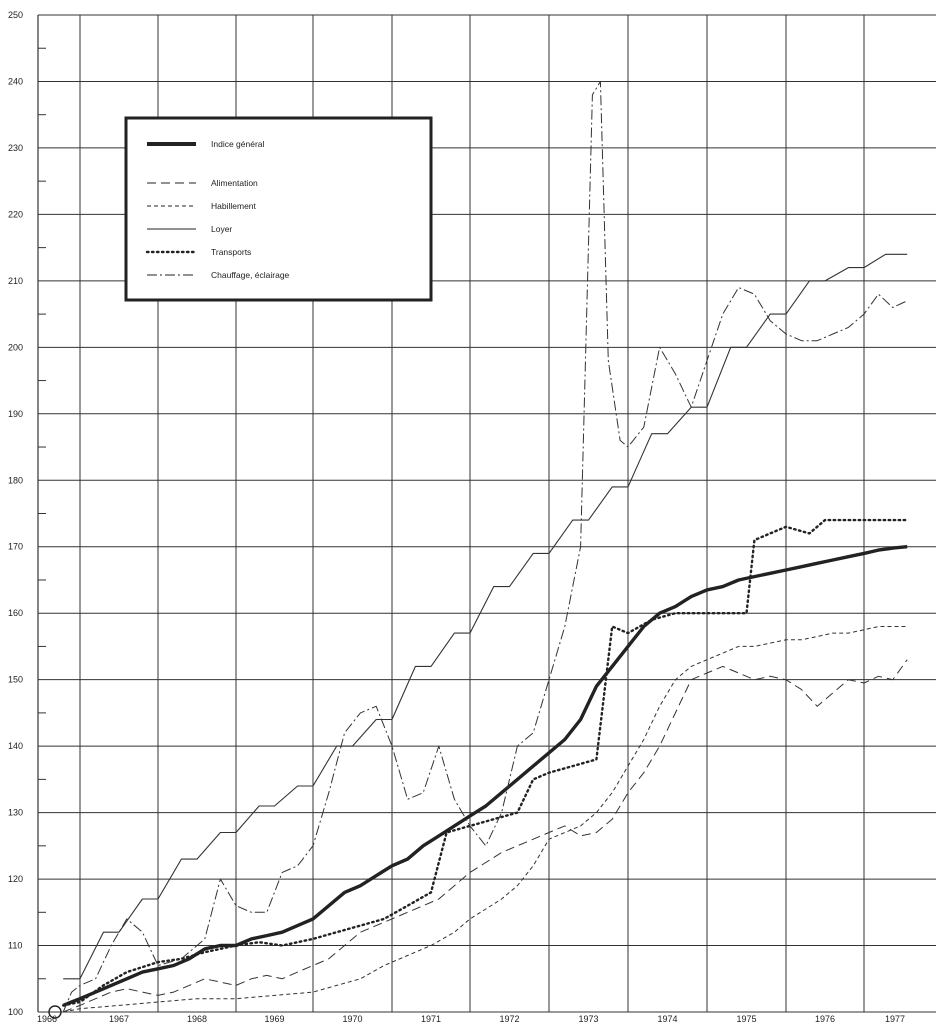 The image size is (936, 1024). Describe the element at coordinates (15, 547) in the screenshot. I see `y-tick-label: 170` at that location.